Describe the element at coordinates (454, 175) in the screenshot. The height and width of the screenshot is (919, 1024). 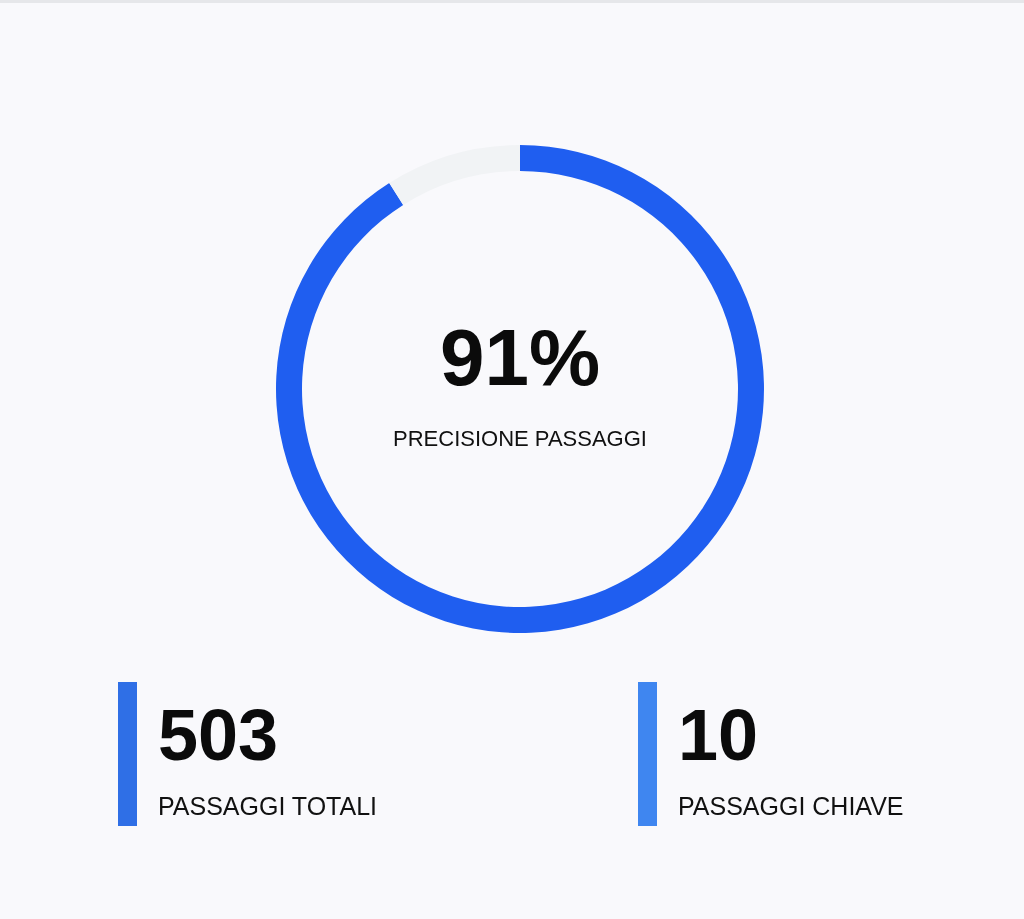
I see `donut-slice` at that location.